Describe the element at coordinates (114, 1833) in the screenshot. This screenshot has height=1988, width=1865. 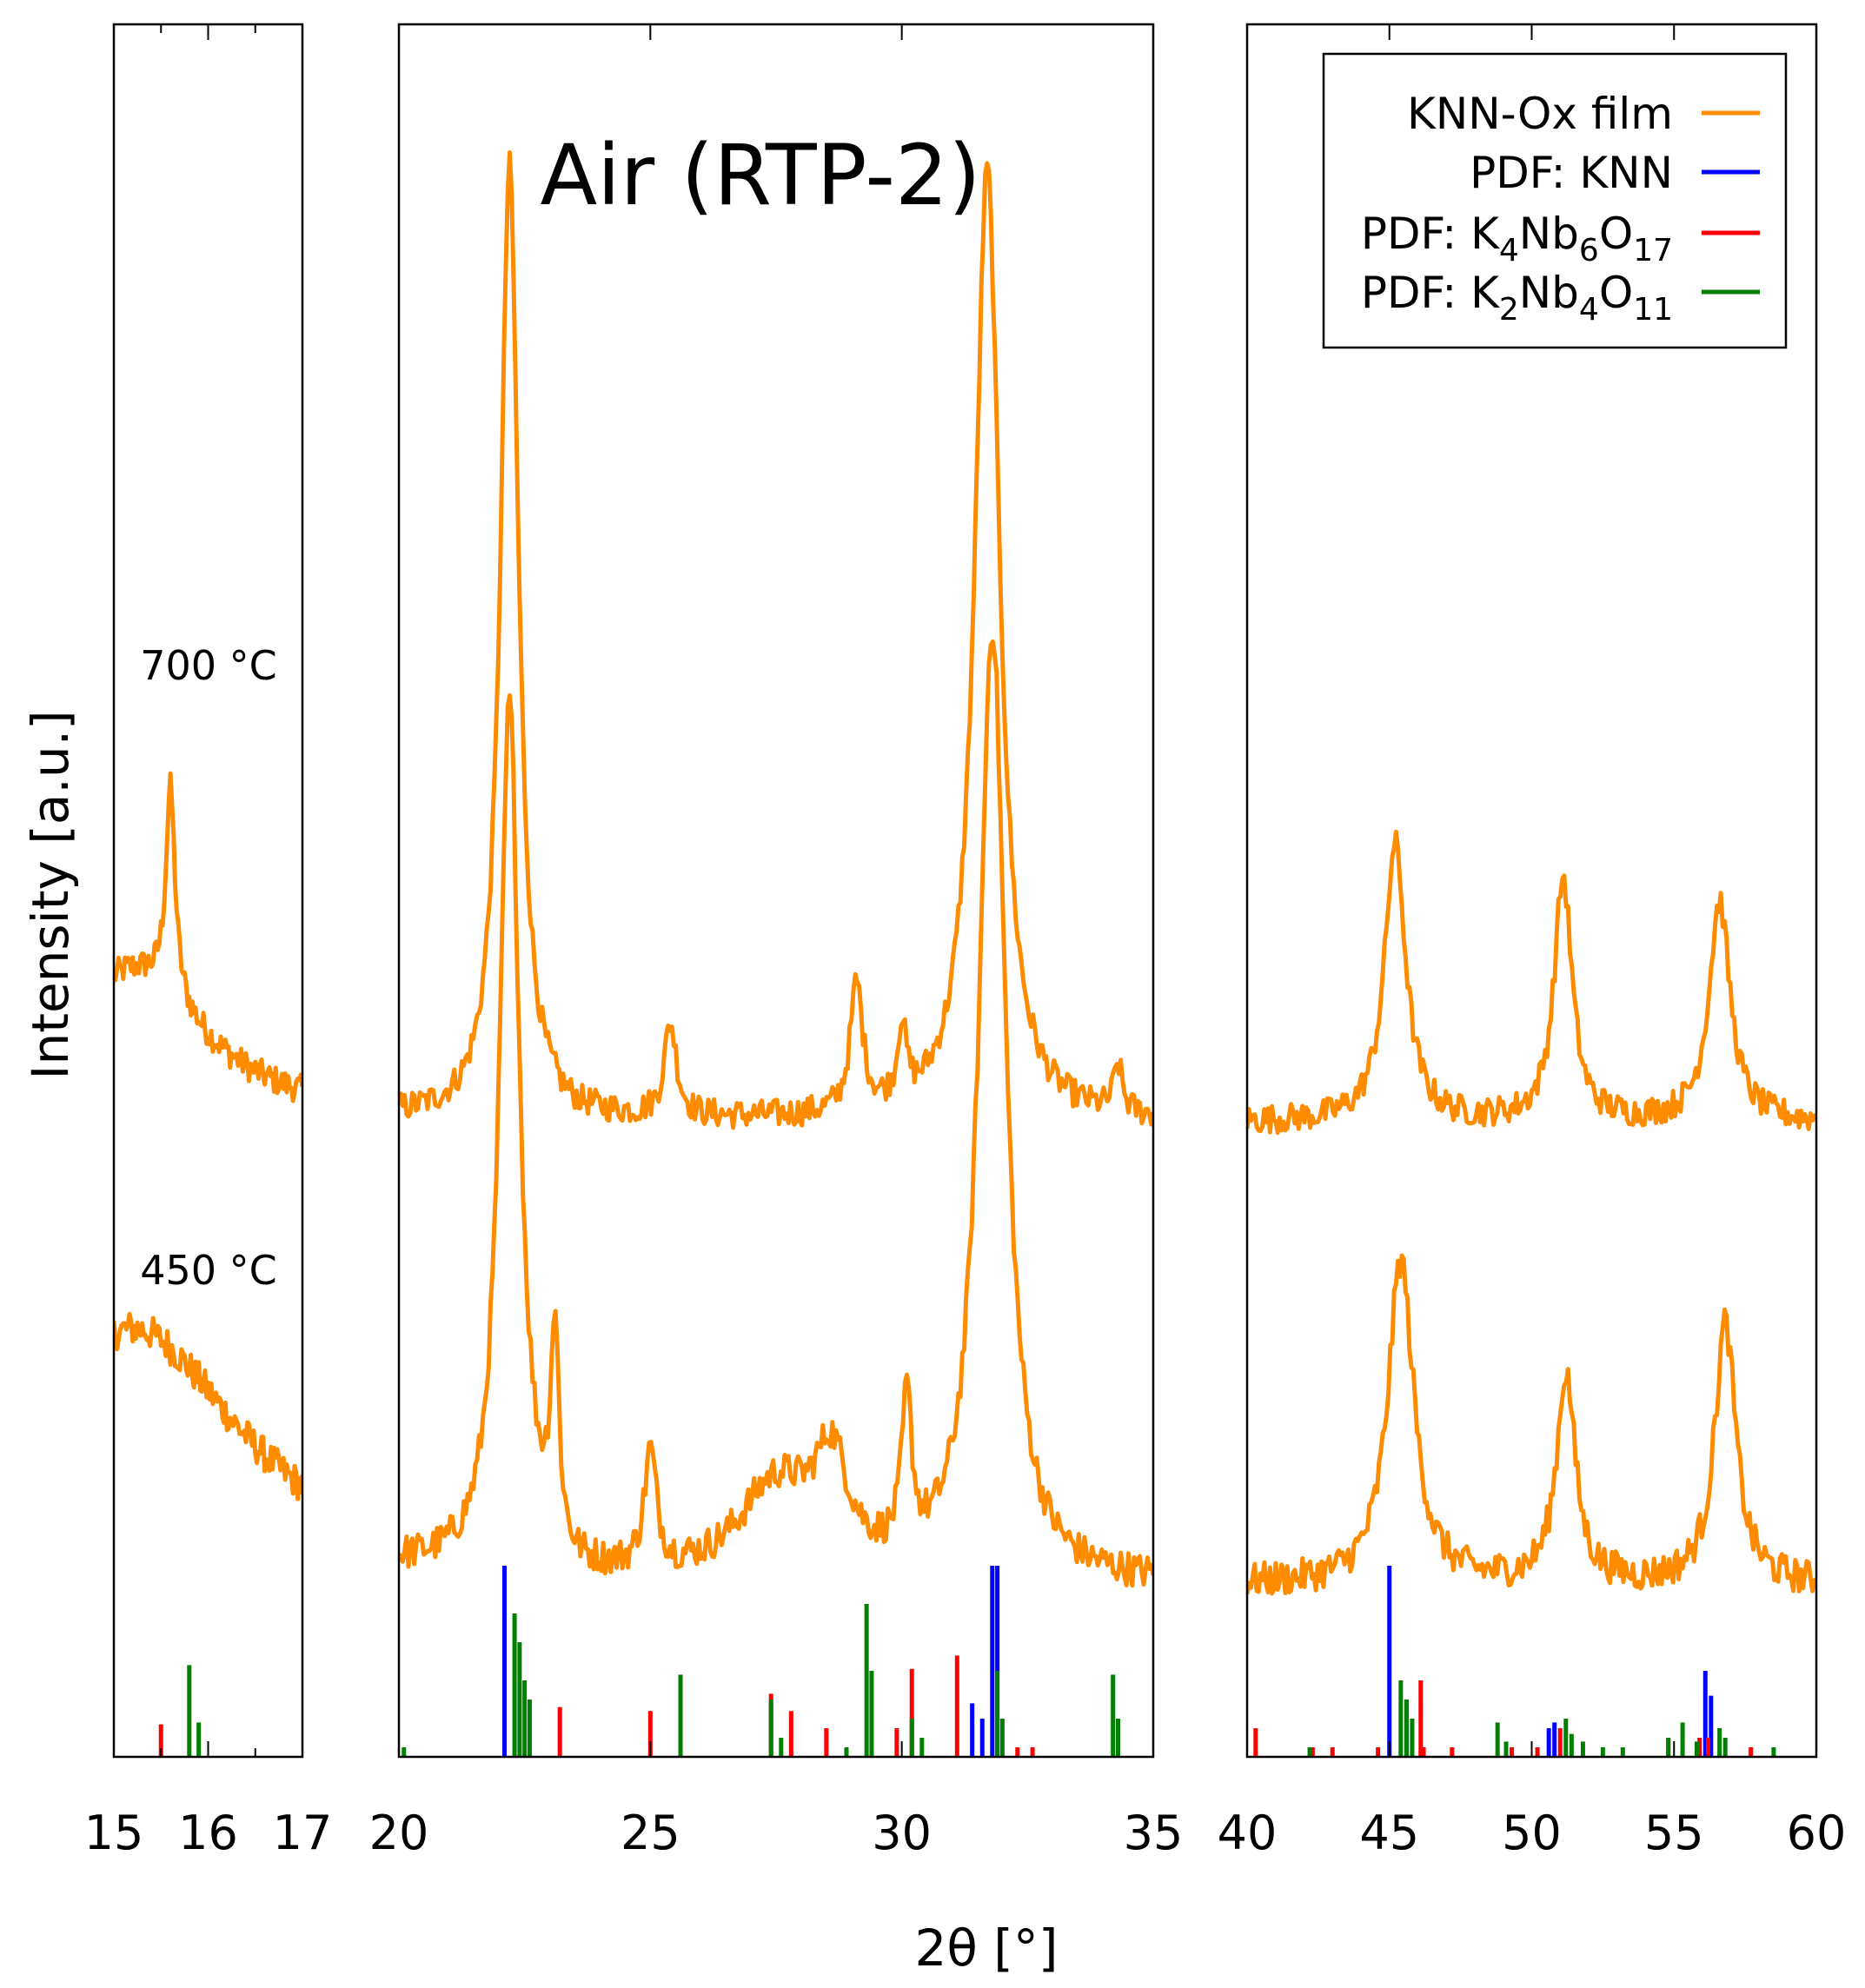
I see `x-tick-label: 15` at that location.